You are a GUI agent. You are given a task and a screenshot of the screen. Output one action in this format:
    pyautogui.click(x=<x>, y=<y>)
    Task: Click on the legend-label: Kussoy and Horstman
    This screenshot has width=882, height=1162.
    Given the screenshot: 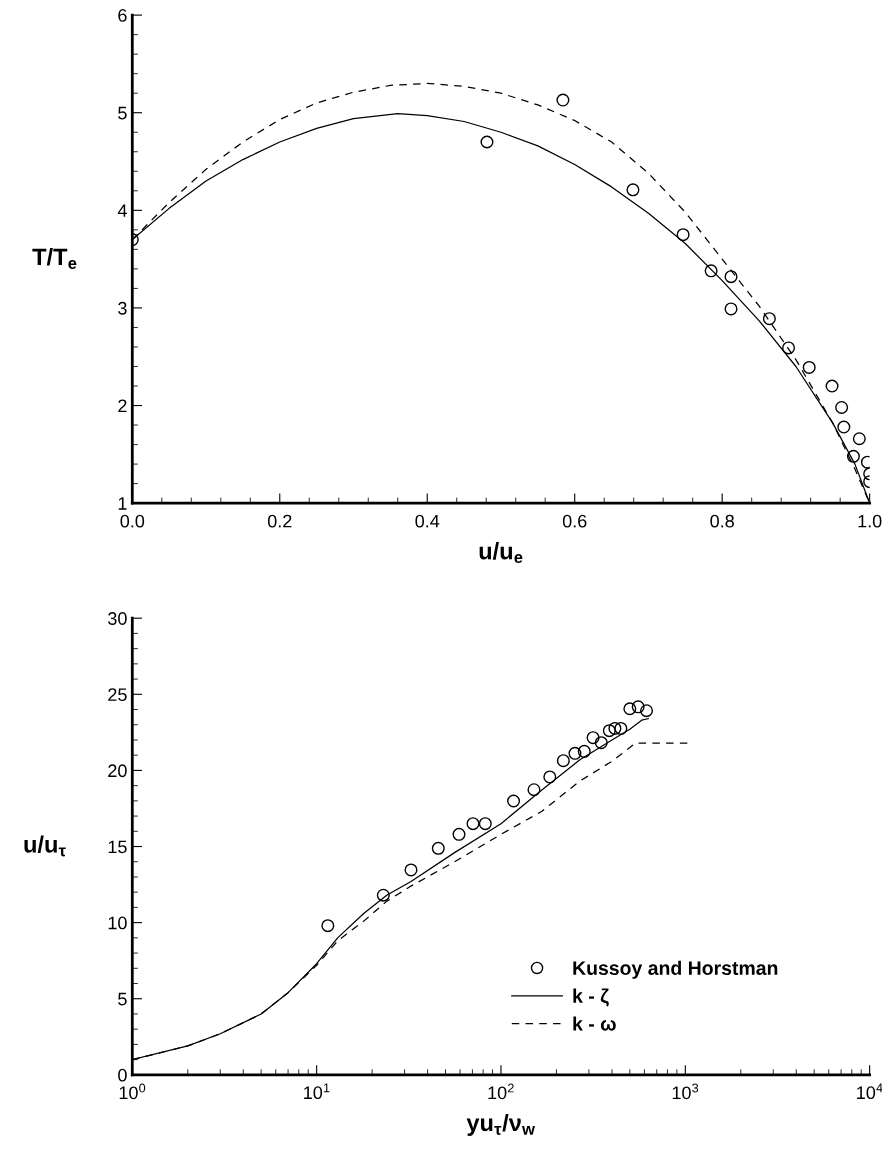 What is the action you would take?
    pyautogui.click(x=675, y=969)
    